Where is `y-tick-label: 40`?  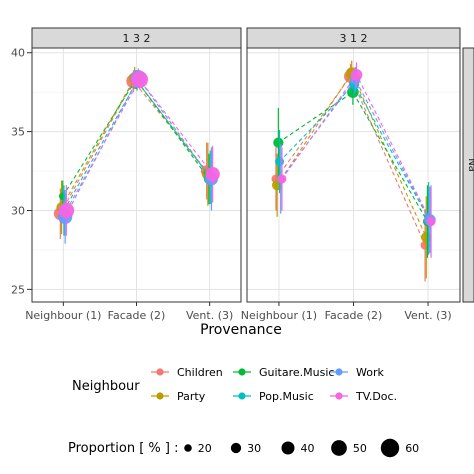 y-tick-label: 40 is located at coordinates (18, 53).